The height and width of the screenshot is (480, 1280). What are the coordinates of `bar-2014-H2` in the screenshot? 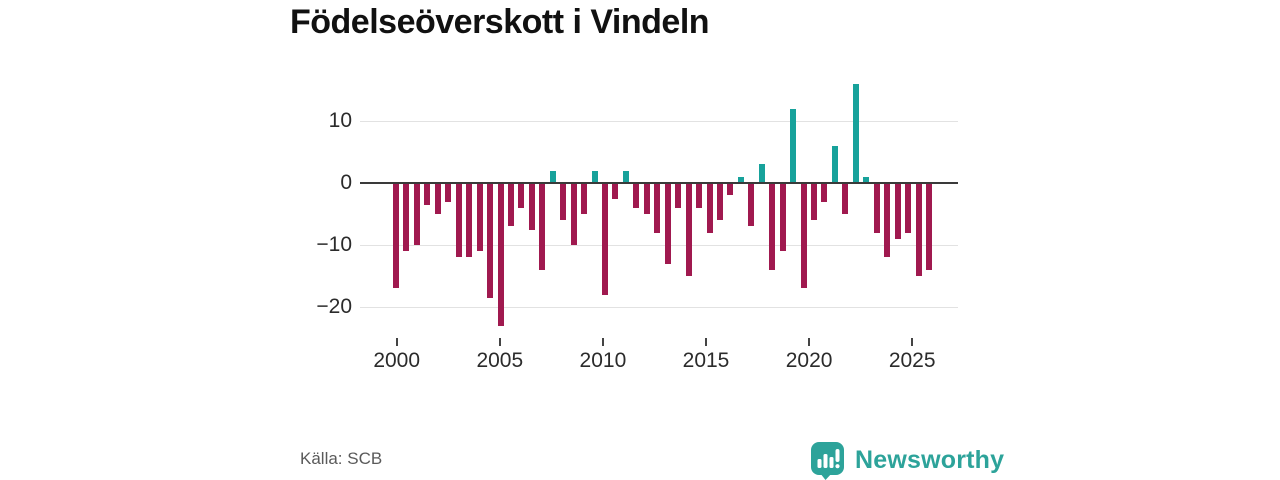 It's located at (699, 195).